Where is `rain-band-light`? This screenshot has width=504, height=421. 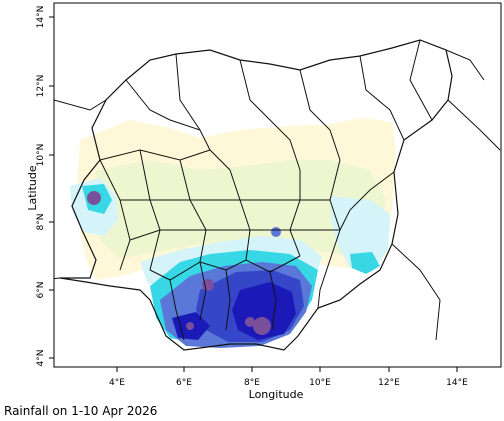 rain-band-light is located at coordinates (239, 209).